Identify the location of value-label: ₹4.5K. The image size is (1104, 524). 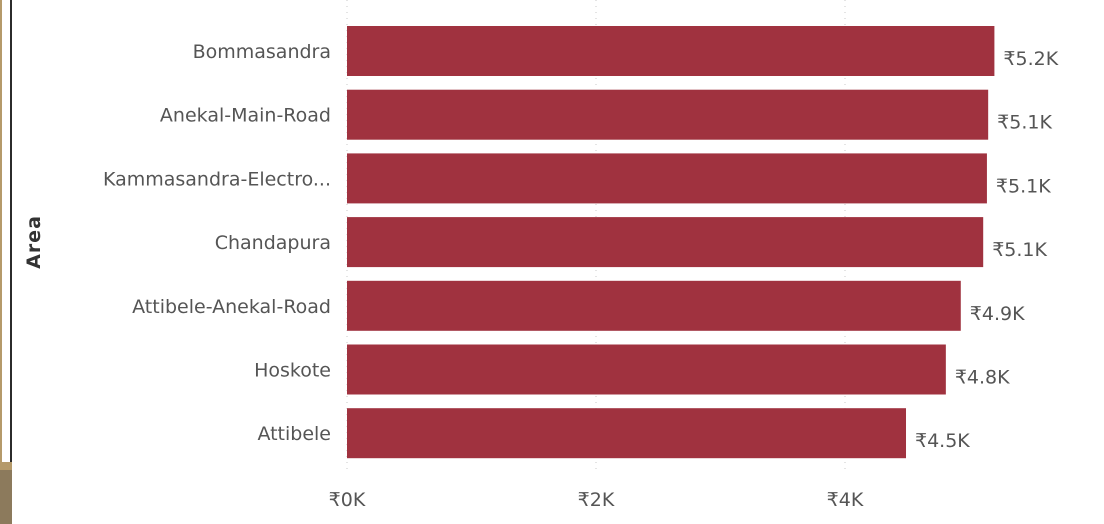
(942, 441).